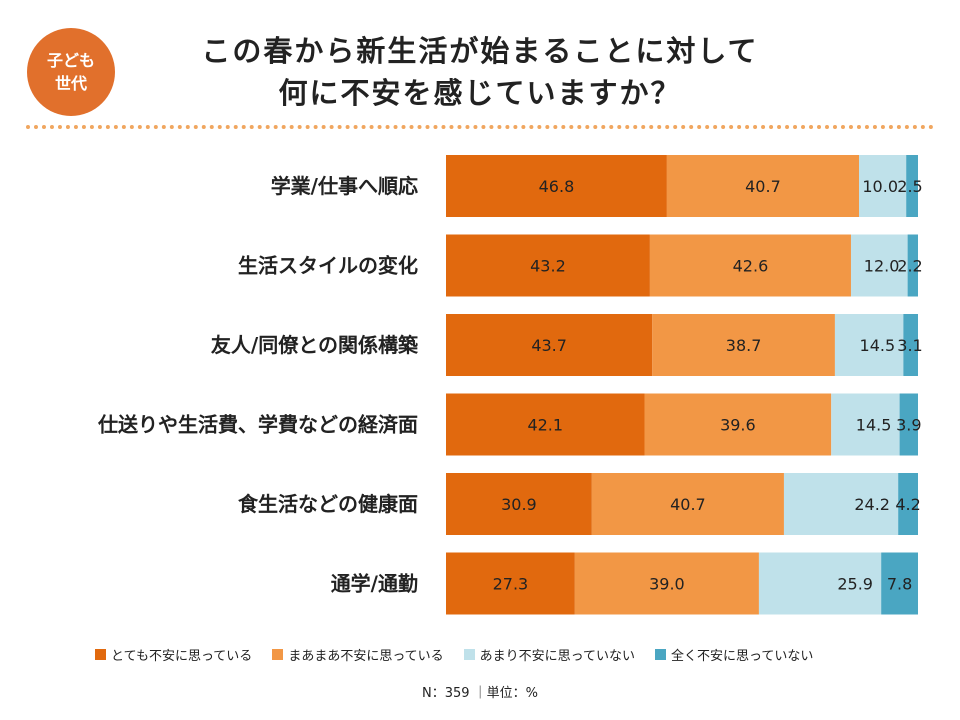  Describe the element at coordinates (257, 425) in the screenshot. I see `category-label: 仕送りや生活費、学費などの経済面` at that location.